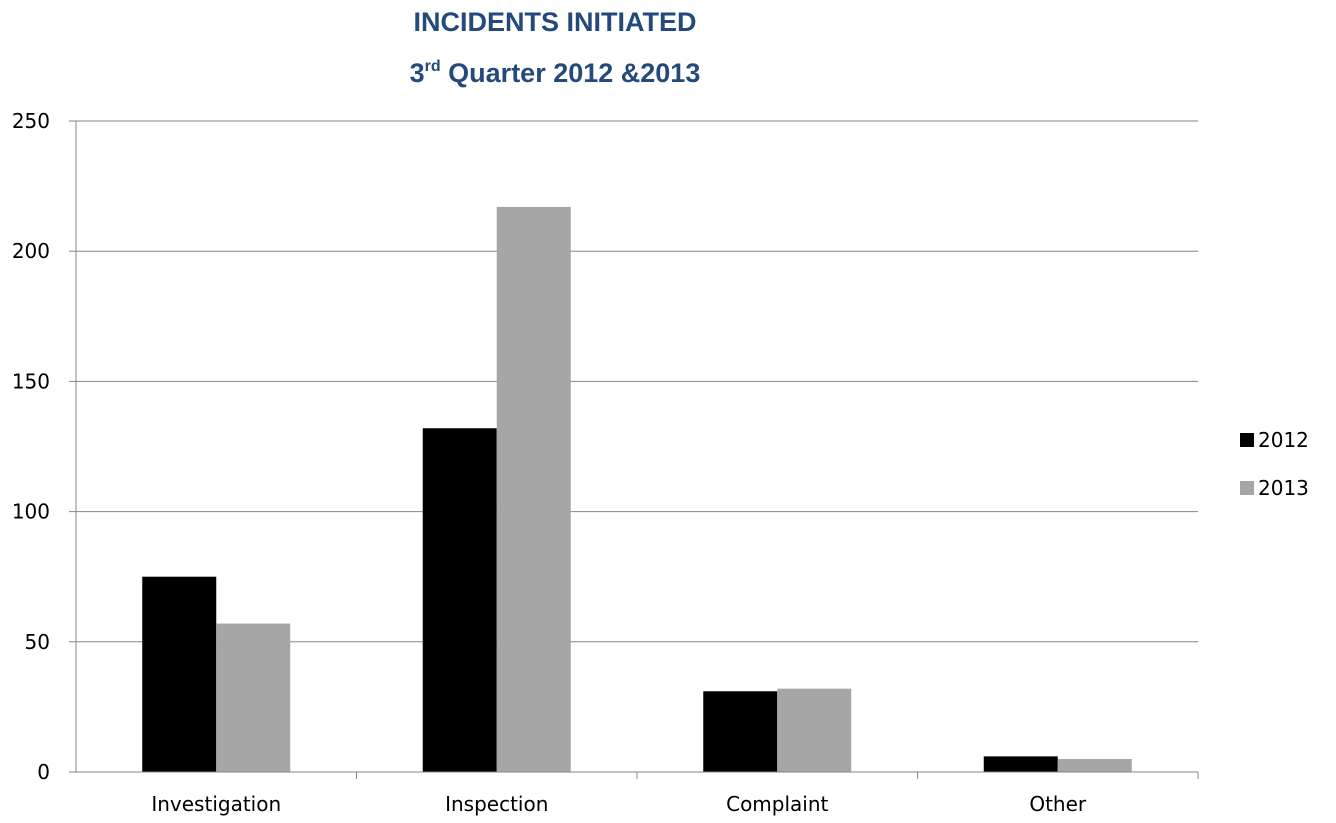  I want to click on chart-title-rest: Quarter 2012 &2013, so click(571, 73).